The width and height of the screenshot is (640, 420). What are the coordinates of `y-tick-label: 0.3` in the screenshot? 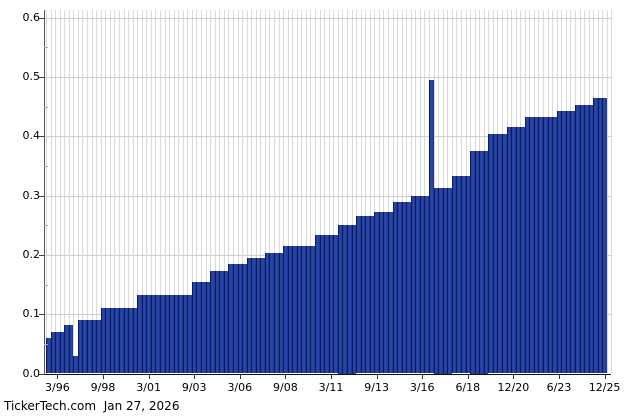 It's located at (31, 195).